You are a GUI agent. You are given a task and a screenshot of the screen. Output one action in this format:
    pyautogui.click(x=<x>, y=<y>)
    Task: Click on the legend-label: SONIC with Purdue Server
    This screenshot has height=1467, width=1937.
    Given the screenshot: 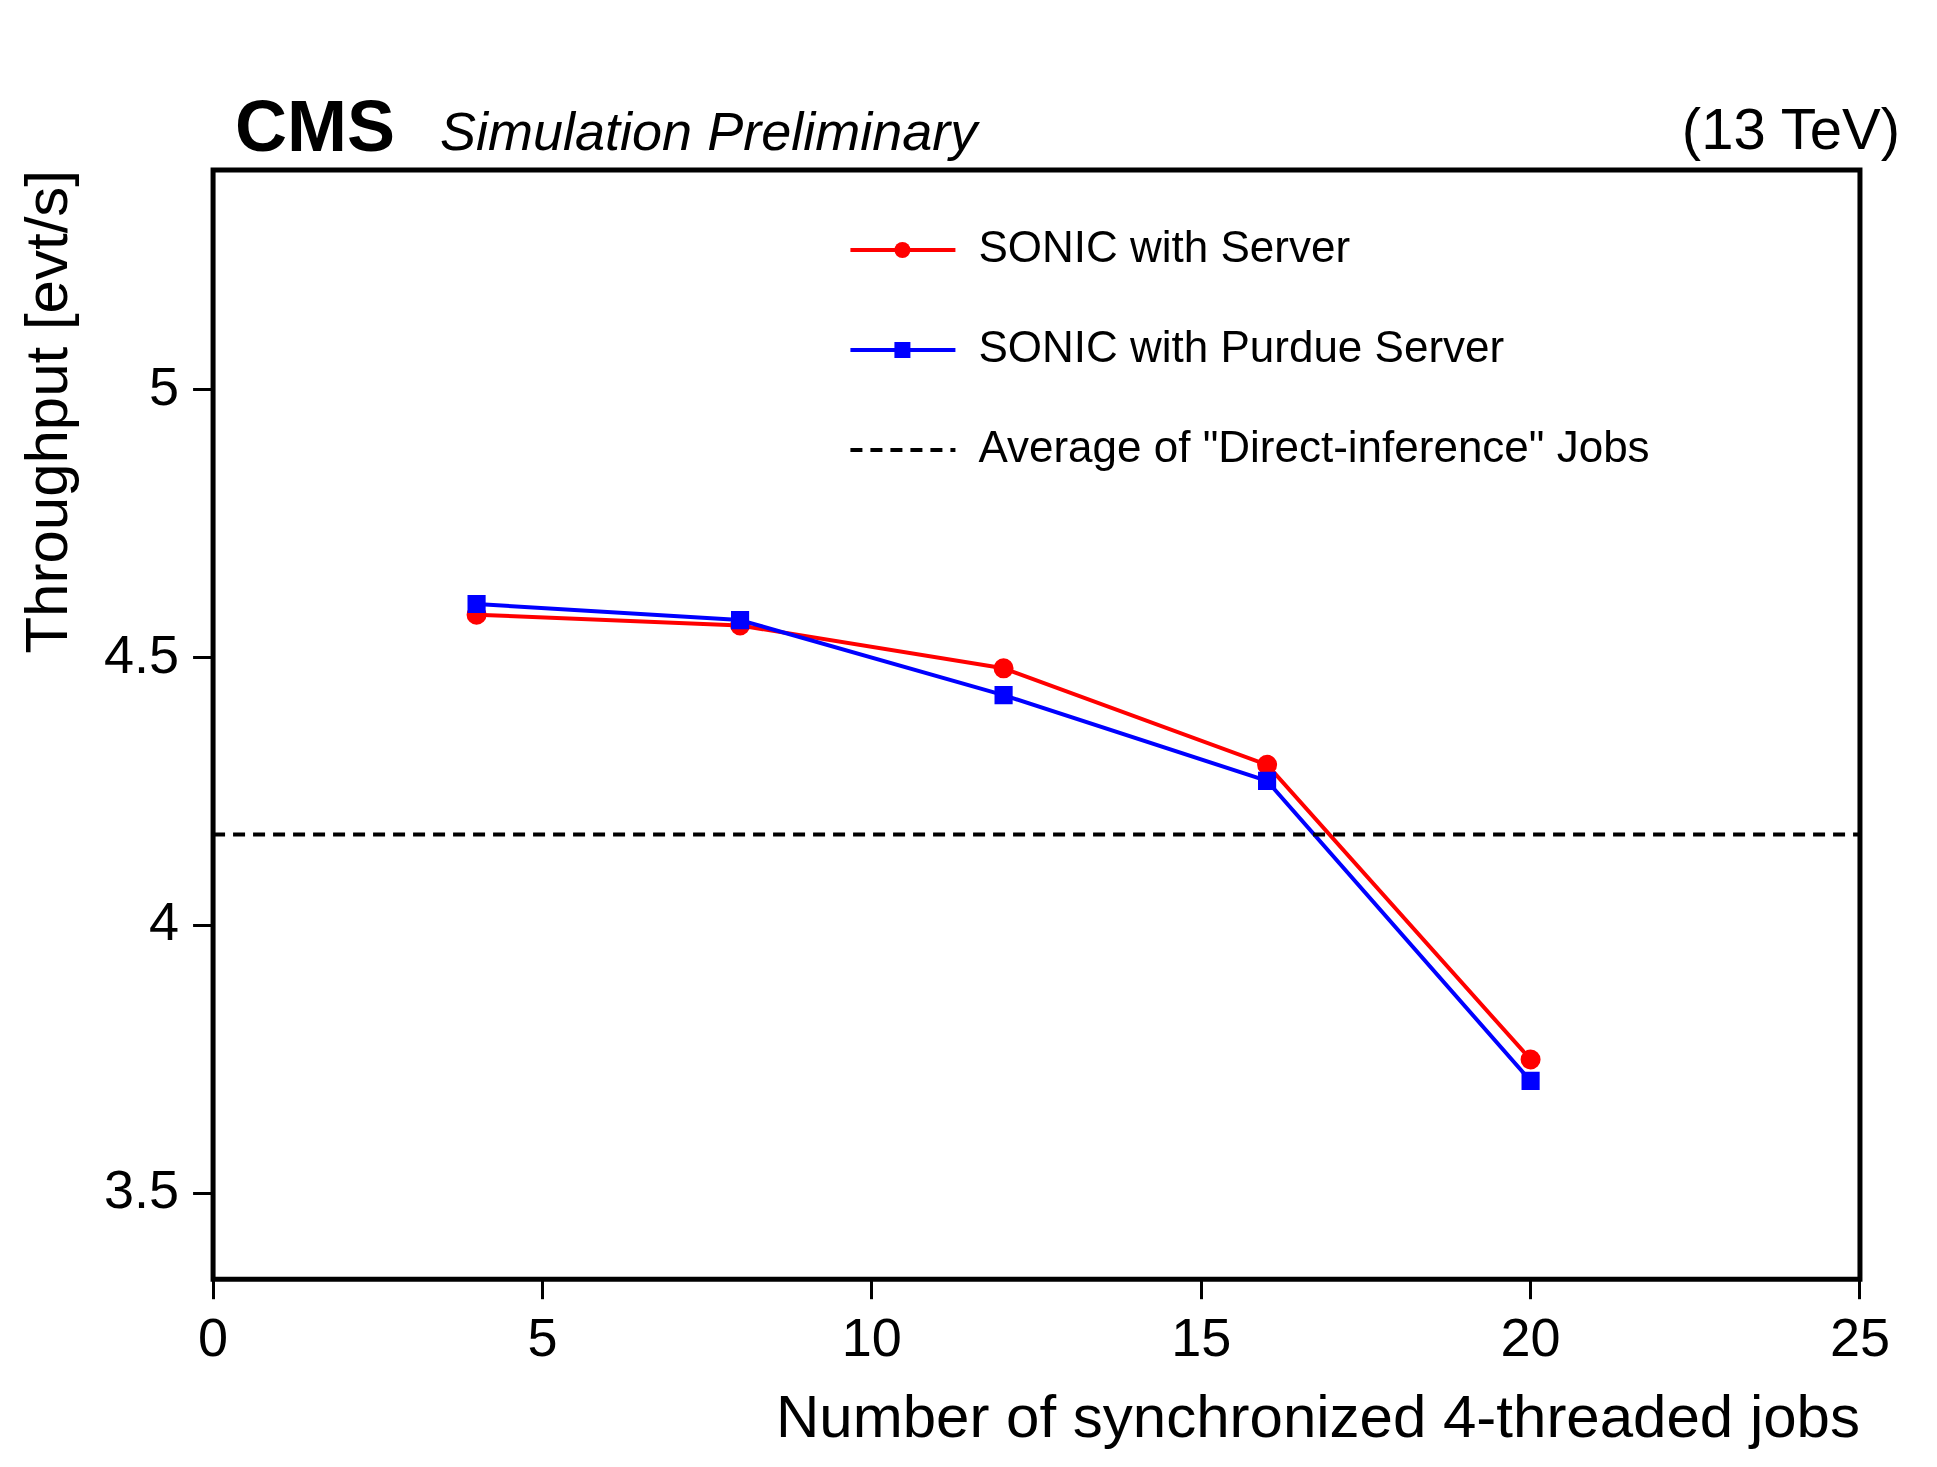 What is the action you would take?
    pyautogui.click(x=1241, y=347)
    